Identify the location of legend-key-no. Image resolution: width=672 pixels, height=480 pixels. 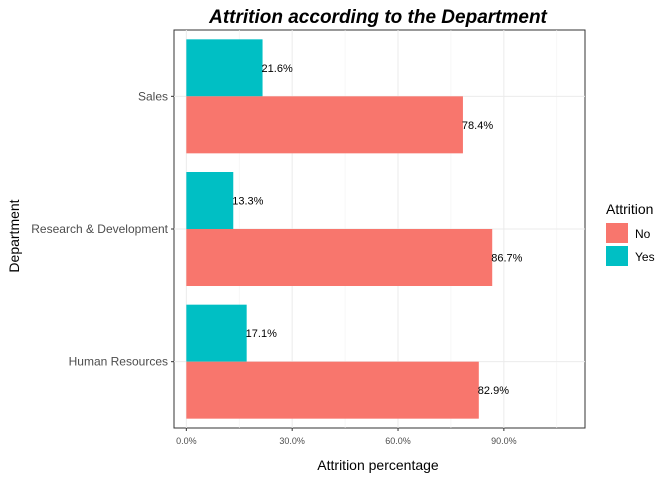
(617, 233).